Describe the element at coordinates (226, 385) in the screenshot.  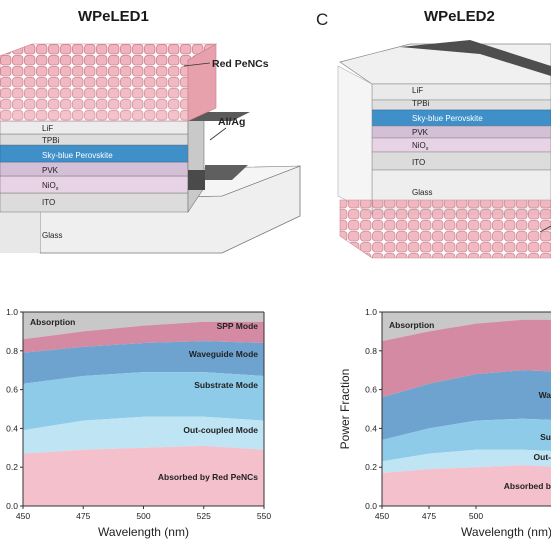
I see `region-label: Substrate Mode` at that location.